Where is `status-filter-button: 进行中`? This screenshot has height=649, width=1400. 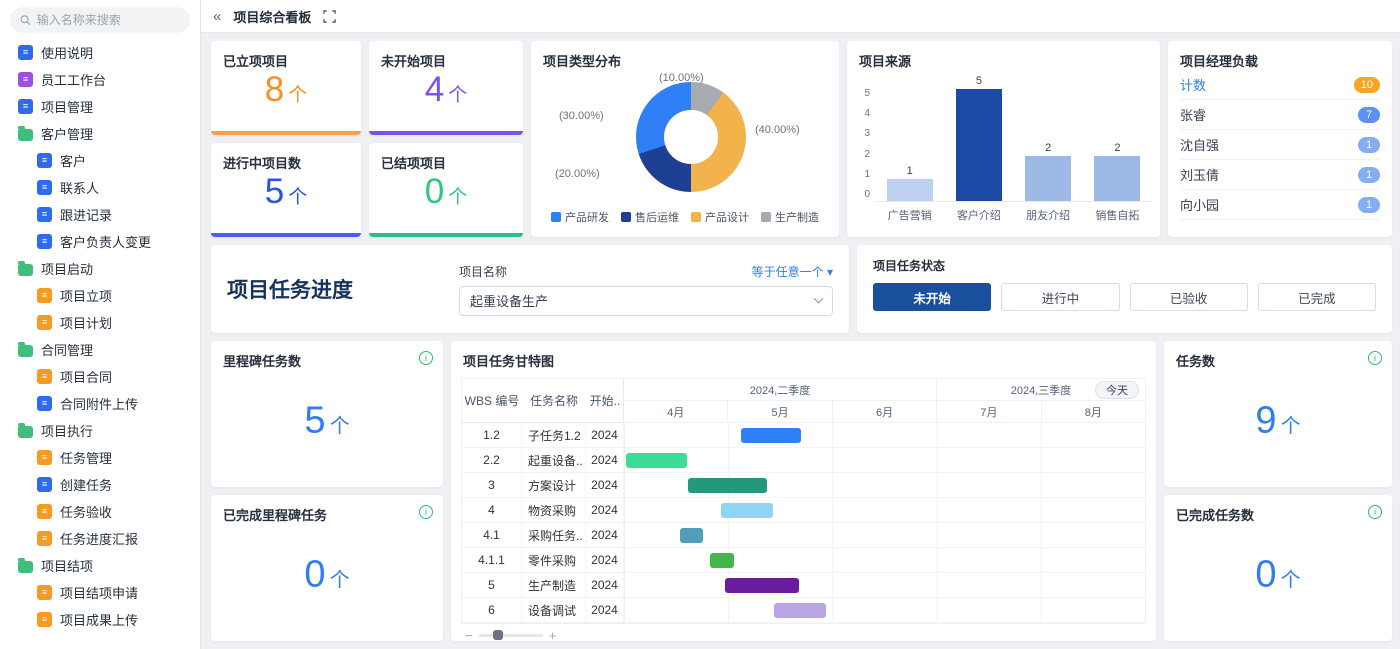 status-filter-button: 进行中 is located at coordinates (1060, 297).